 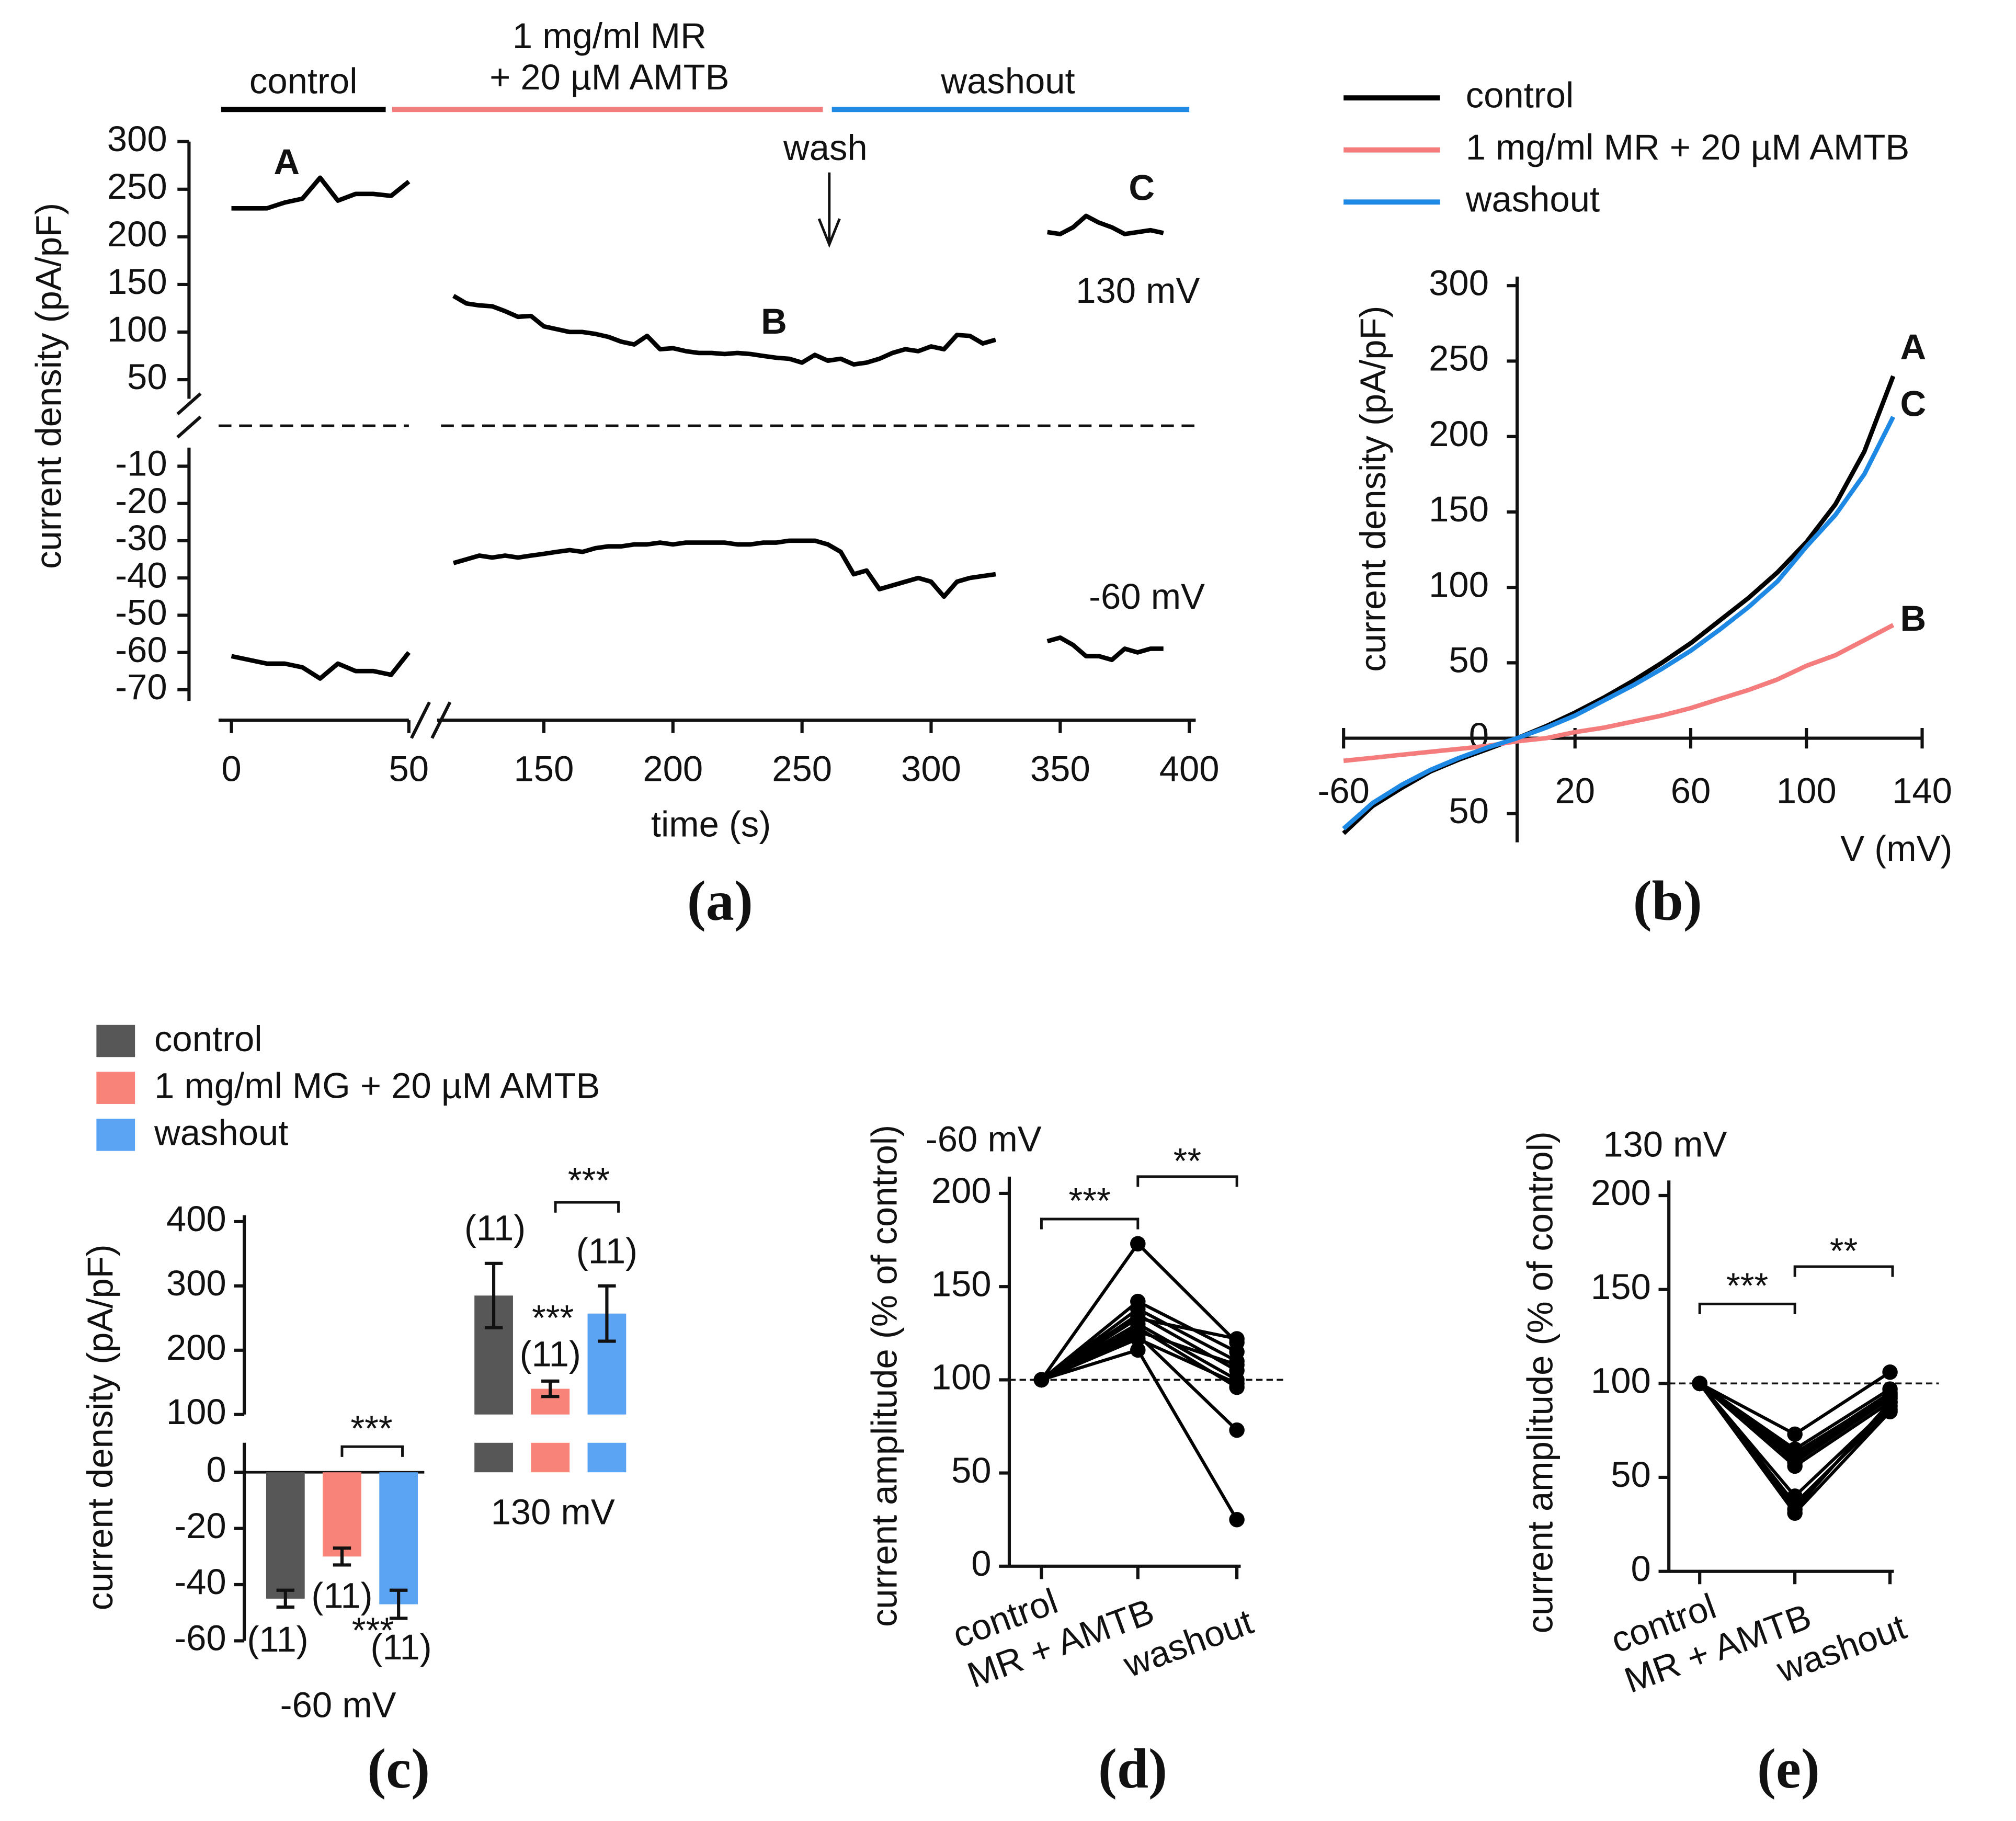 What do you see at coordinates (141, 501) in the screenshot?
I see `y2-tick-label: -20` at bounding box center [141, 501].